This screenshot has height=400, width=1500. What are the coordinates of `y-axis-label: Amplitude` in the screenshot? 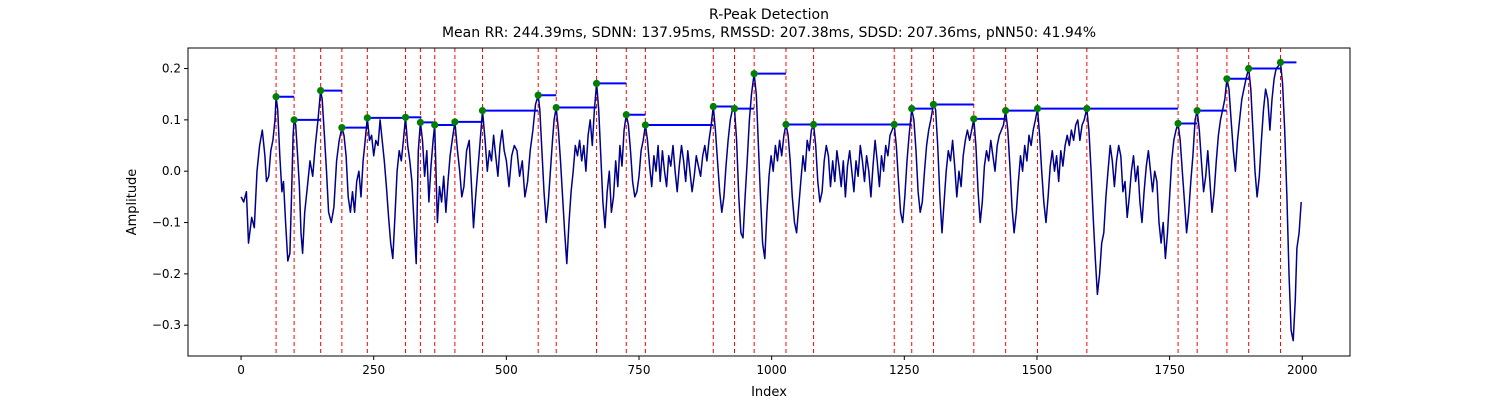 It's located at (132, 202).